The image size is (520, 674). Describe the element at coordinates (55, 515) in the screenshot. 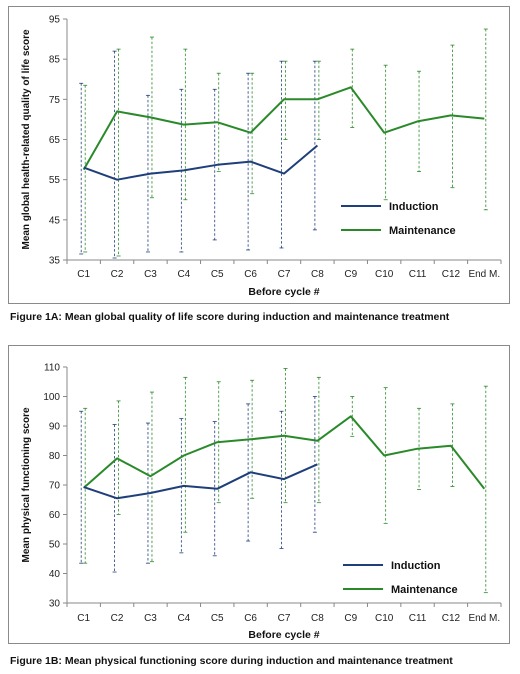

I see `y-tick-label: 60` at that location.